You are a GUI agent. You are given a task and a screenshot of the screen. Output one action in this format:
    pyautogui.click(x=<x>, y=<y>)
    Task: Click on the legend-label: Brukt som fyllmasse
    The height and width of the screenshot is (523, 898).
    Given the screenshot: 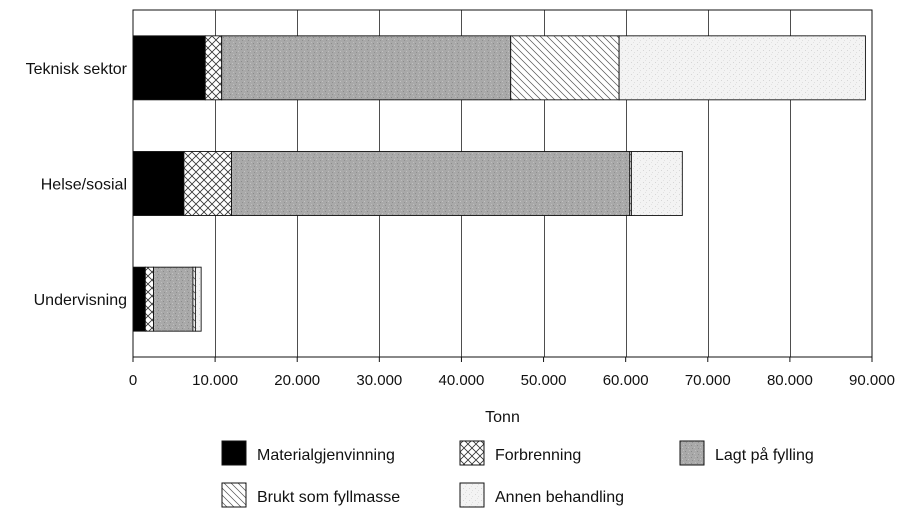 What is the action you would take?
    pyautogui.click(x=328, y=497)
    